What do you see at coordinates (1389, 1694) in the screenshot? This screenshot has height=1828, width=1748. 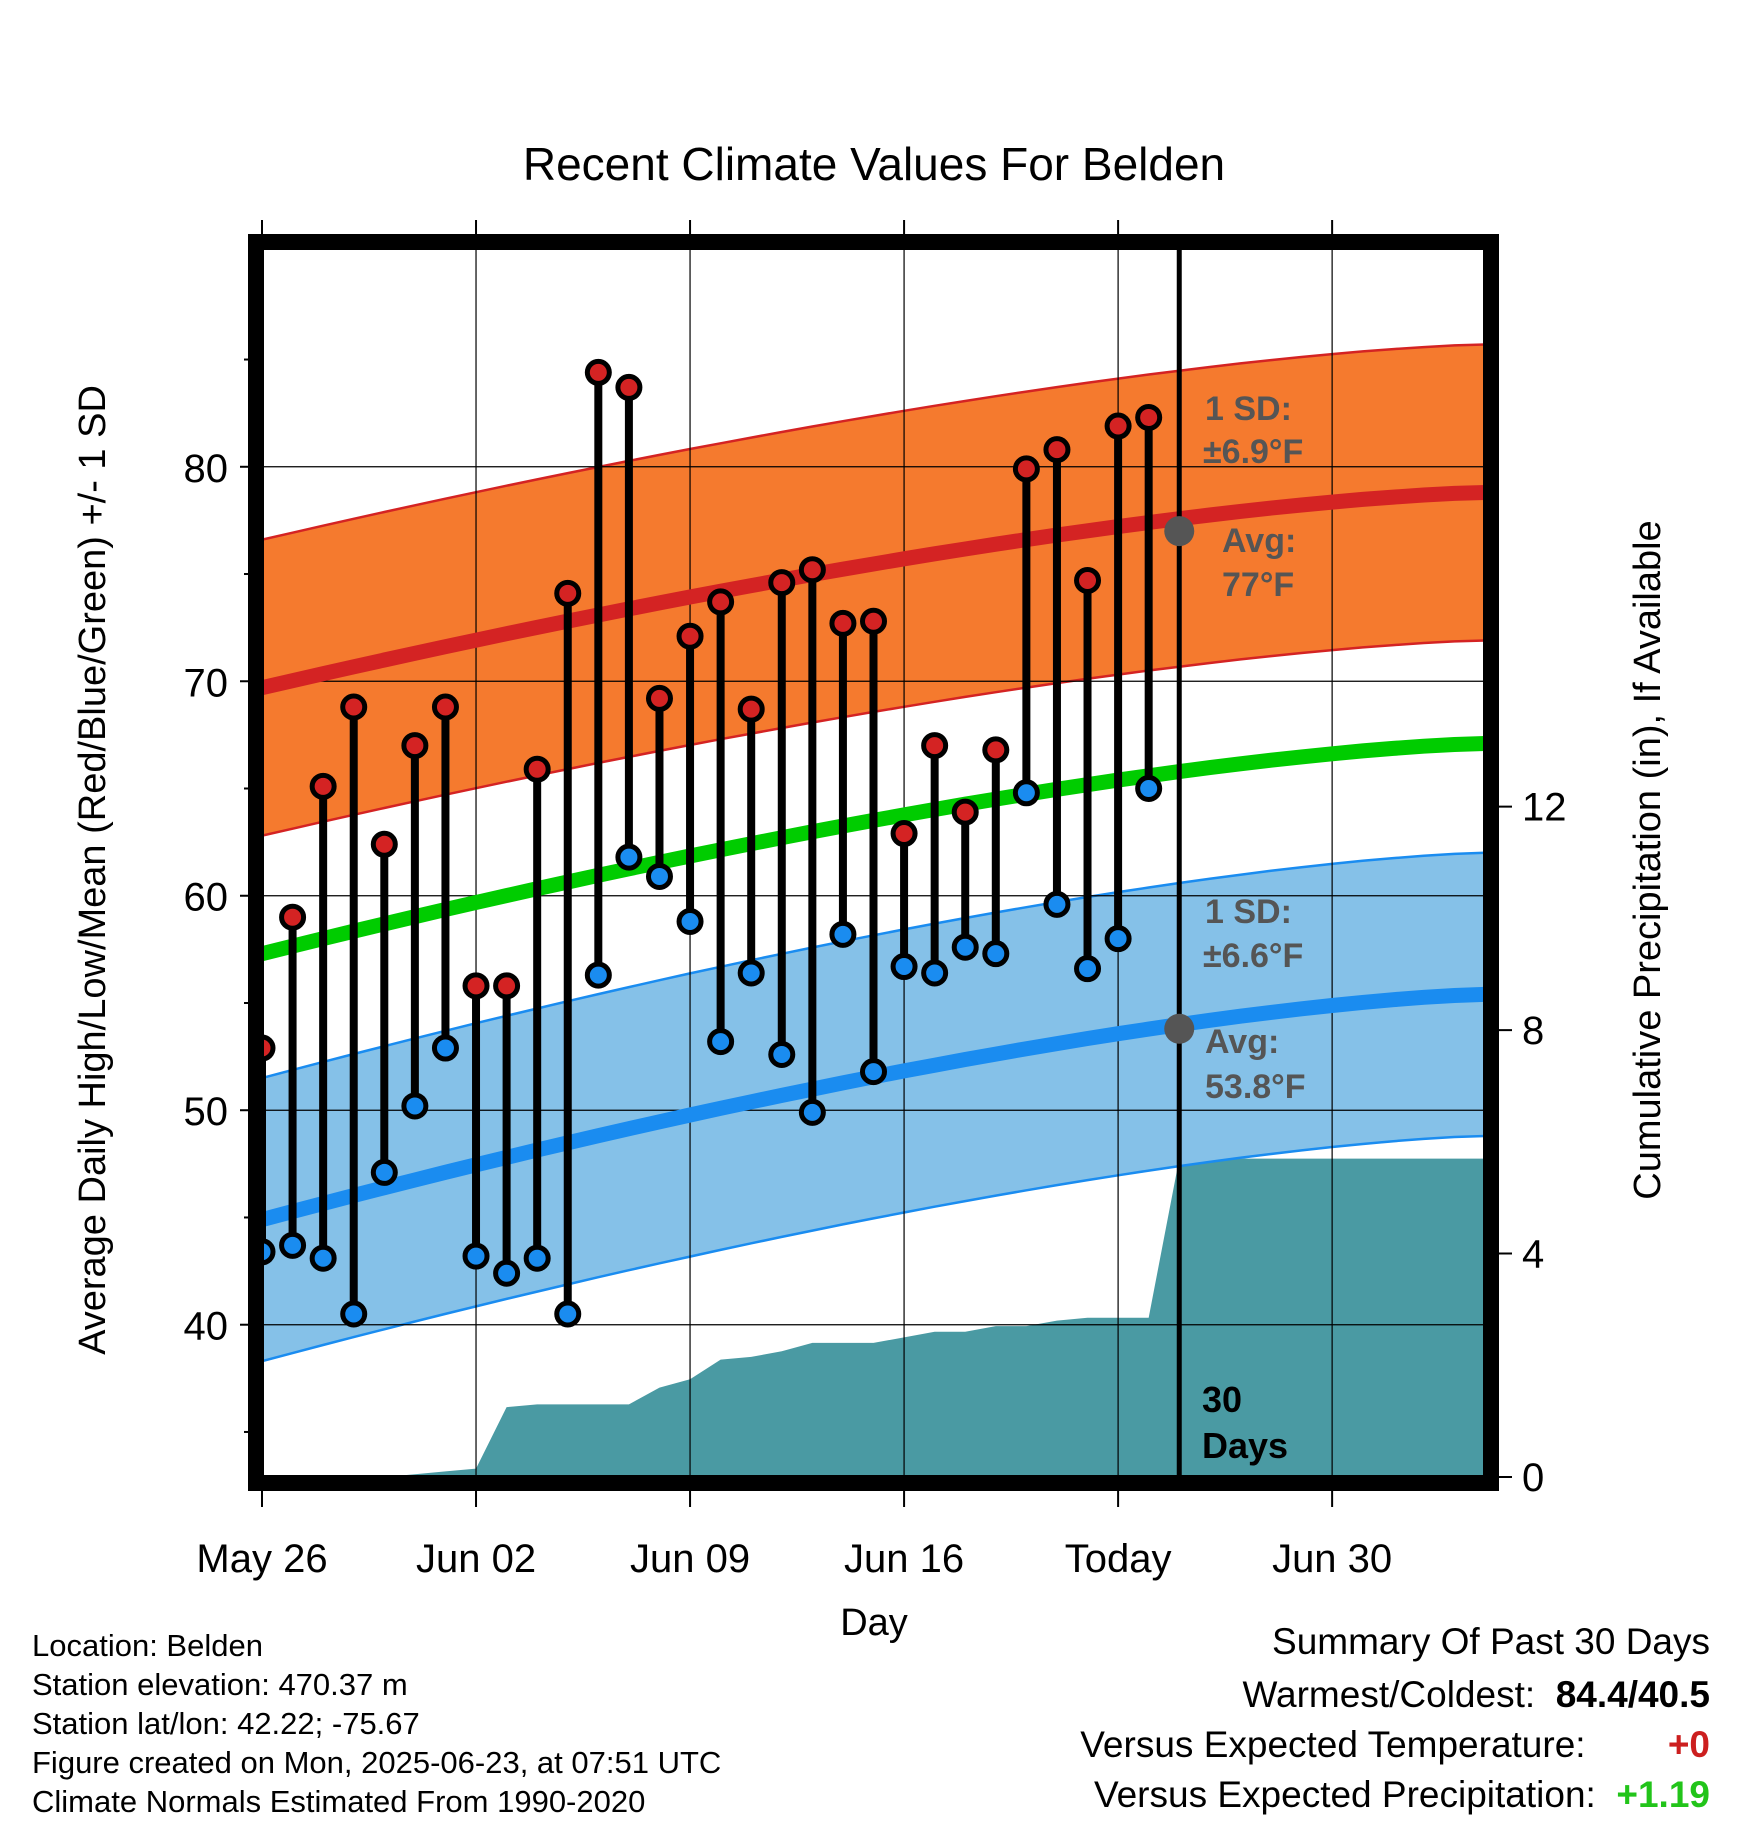 I see `warmest-label: Warmest/Coldest:` at bounding box center [1389, 1694].